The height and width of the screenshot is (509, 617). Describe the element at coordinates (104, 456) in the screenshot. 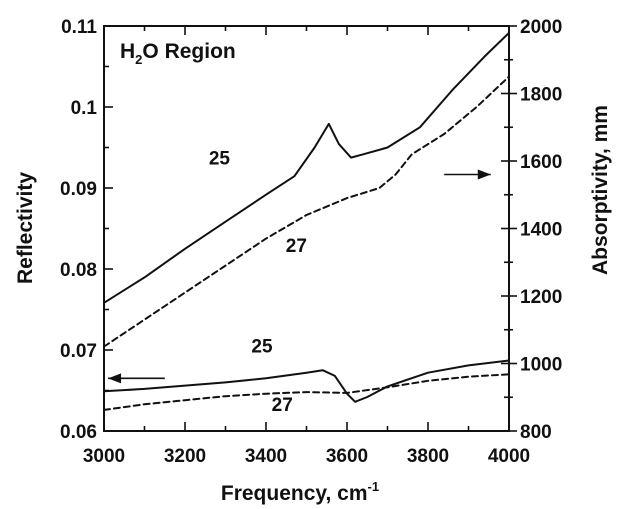

I see `x-tick-label: 3000` at that location.